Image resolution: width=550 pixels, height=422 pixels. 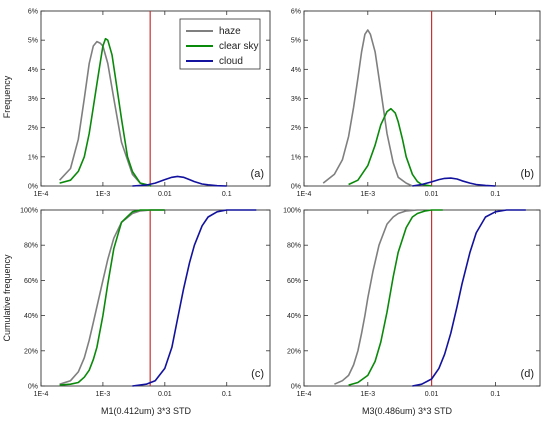 I want to click on x-axis-label-m1: M1(0.412um) 3*3 STD, so click(x=146, y=411).